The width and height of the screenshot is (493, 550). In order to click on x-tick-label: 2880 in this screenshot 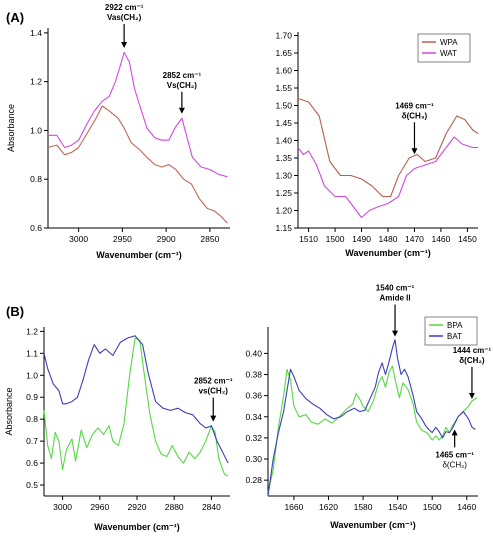, I will do `click(174, 507)`.